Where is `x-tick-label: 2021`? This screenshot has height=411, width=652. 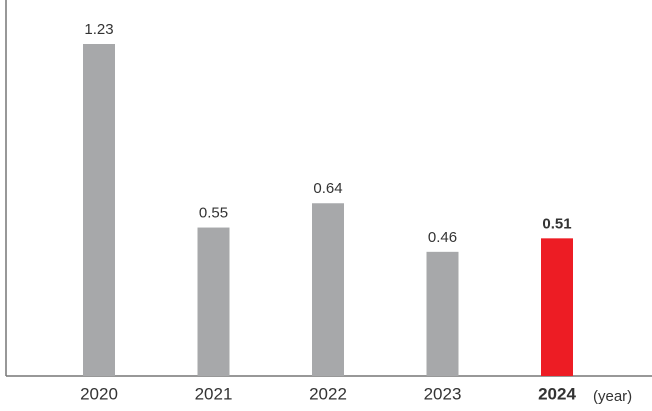 x-tick-label: 2021 is located at coordinates (214, 393).